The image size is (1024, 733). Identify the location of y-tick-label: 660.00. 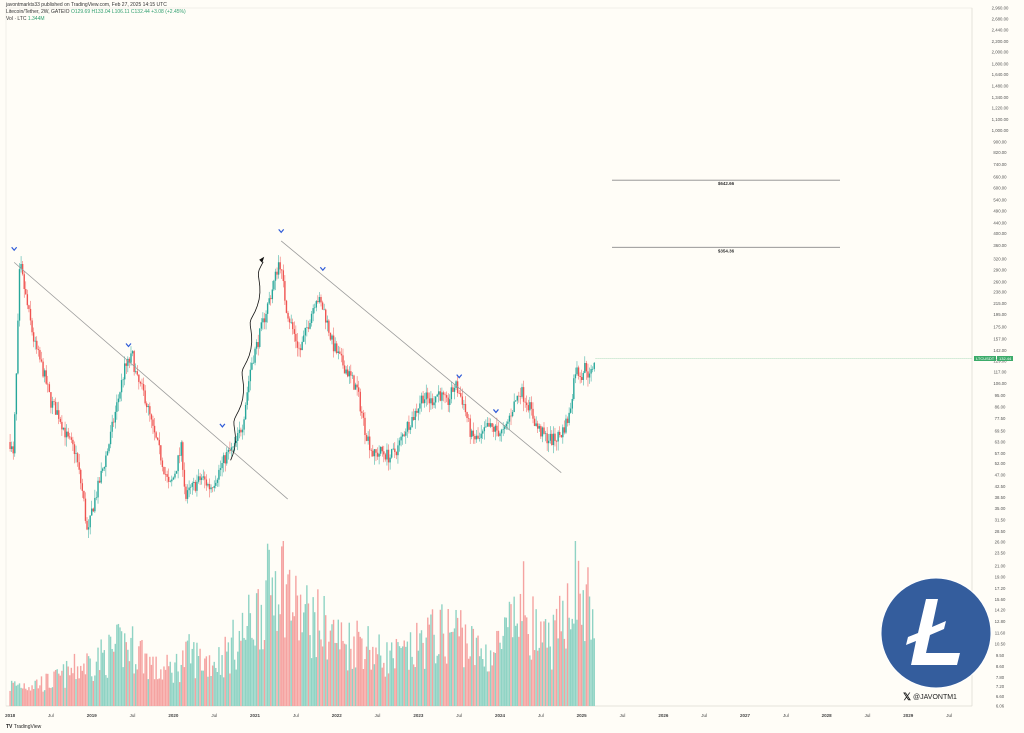
(1000, 177).